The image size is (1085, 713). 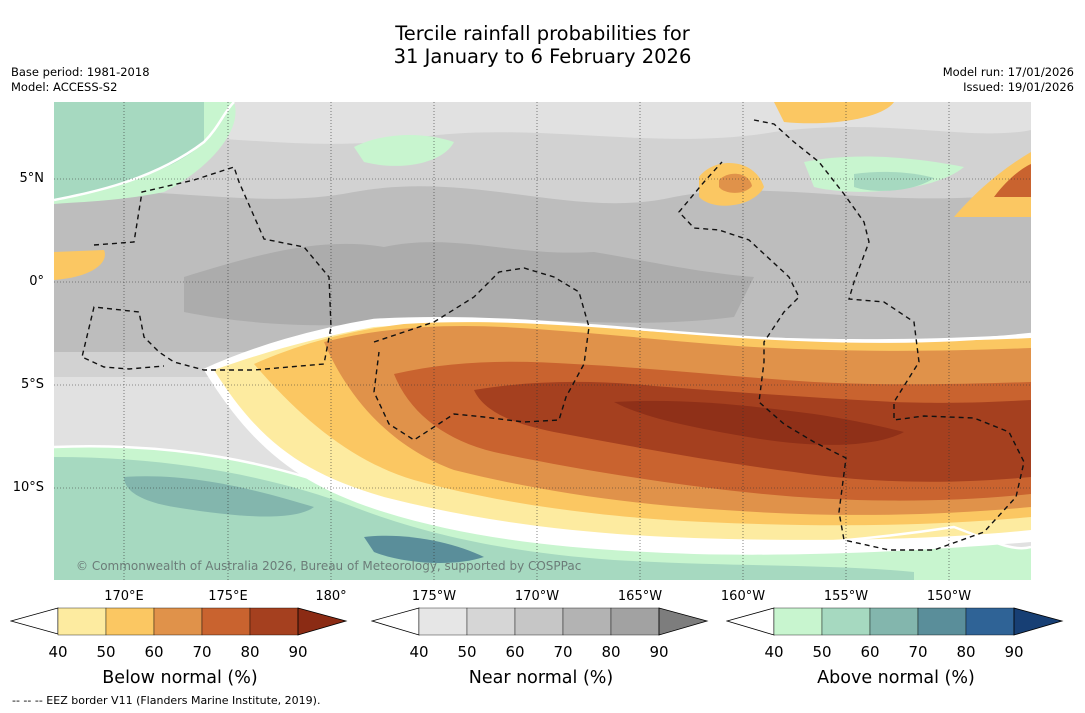 I want to click on below-normal-ne-corner-dark, so click(x=1012, y=180).